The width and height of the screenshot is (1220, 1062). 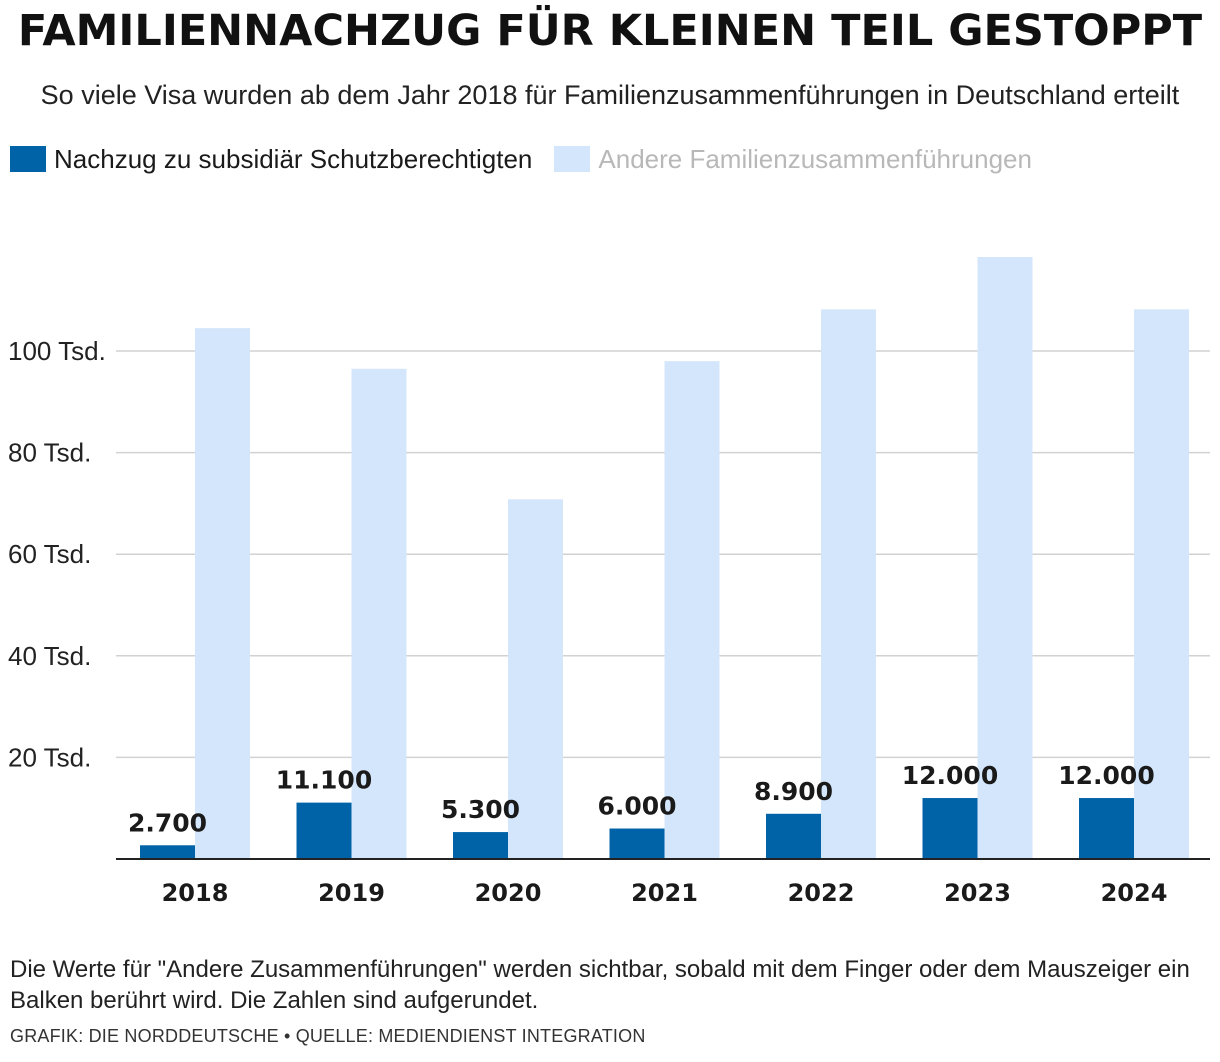 I want to click on legend-item-andere: Andere Familienzusammenführungen, so click(x=793, y=159).